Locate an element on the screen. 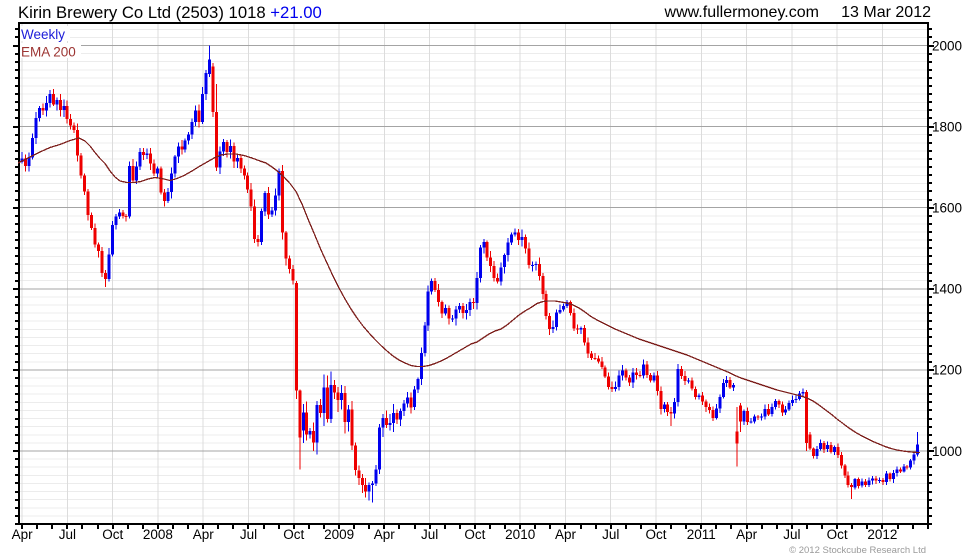 The height and width of the screenshot is (560, 980). svg-text: 2000 is located at coordinates (947, 45).